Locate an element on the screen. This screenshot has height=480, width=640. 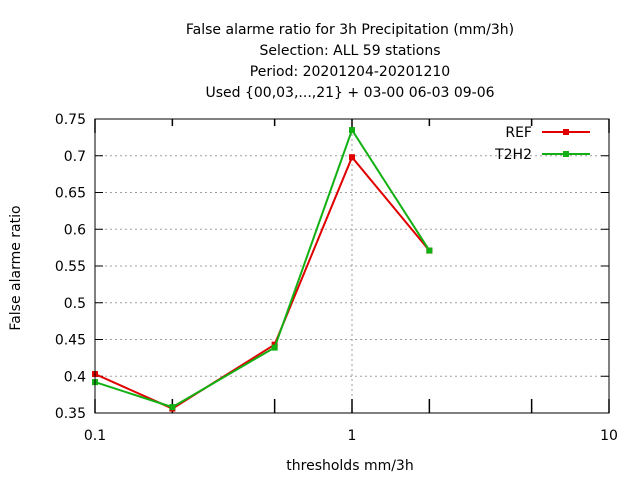
y-tick-label: 0.55 is located at coordinates (70, 267).